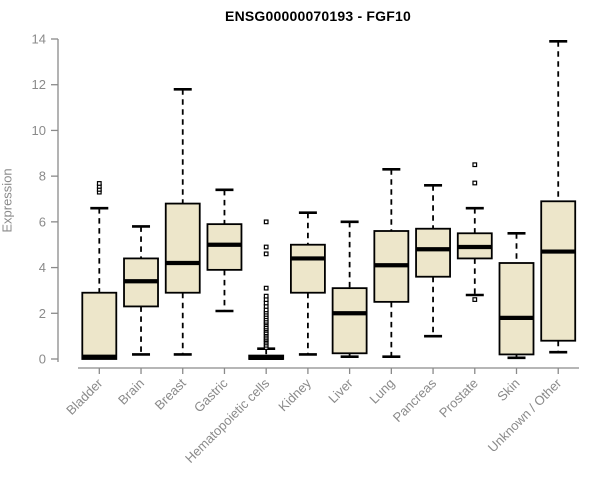 This screenshot has height=500, width=600. I want to click on x-tick-label: Gastric, so click(211, 395).